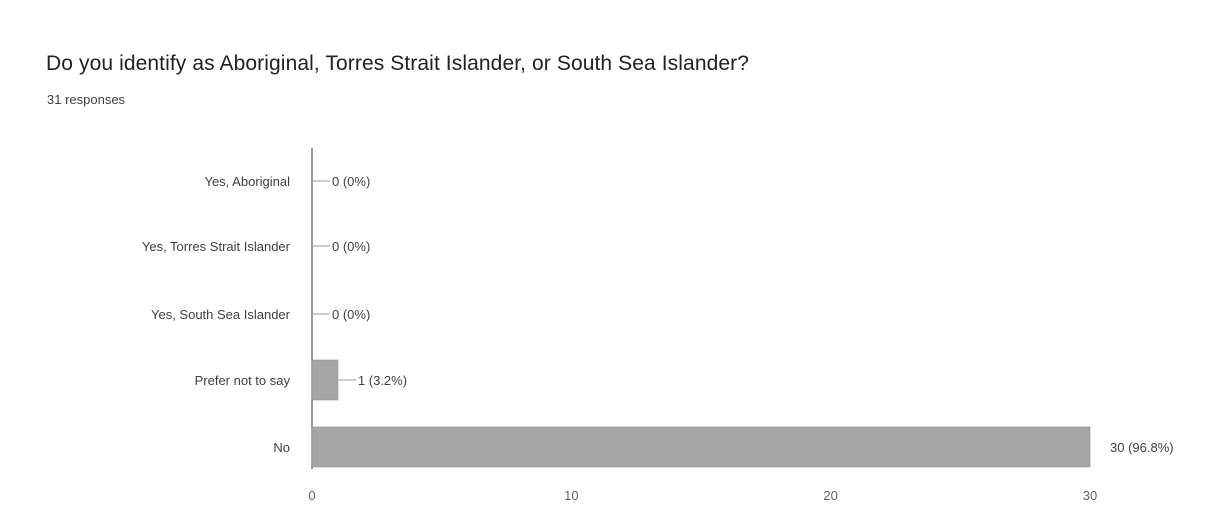  I want to click on data-label: 1 (3.2%), so click(382, 380).